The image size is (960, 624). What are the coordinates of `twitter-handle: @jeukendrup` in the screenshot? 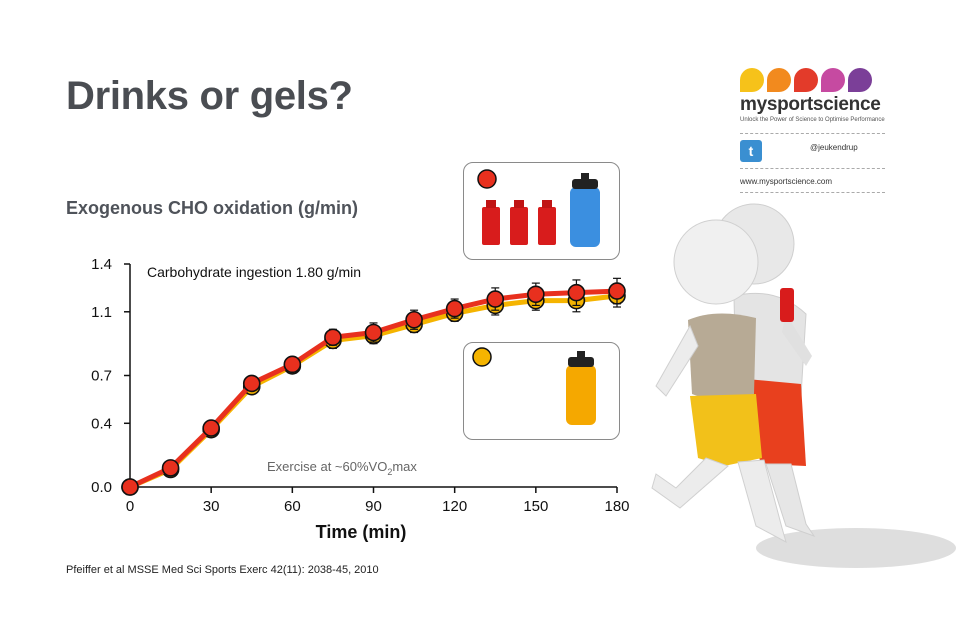 It's located at (834, 147).